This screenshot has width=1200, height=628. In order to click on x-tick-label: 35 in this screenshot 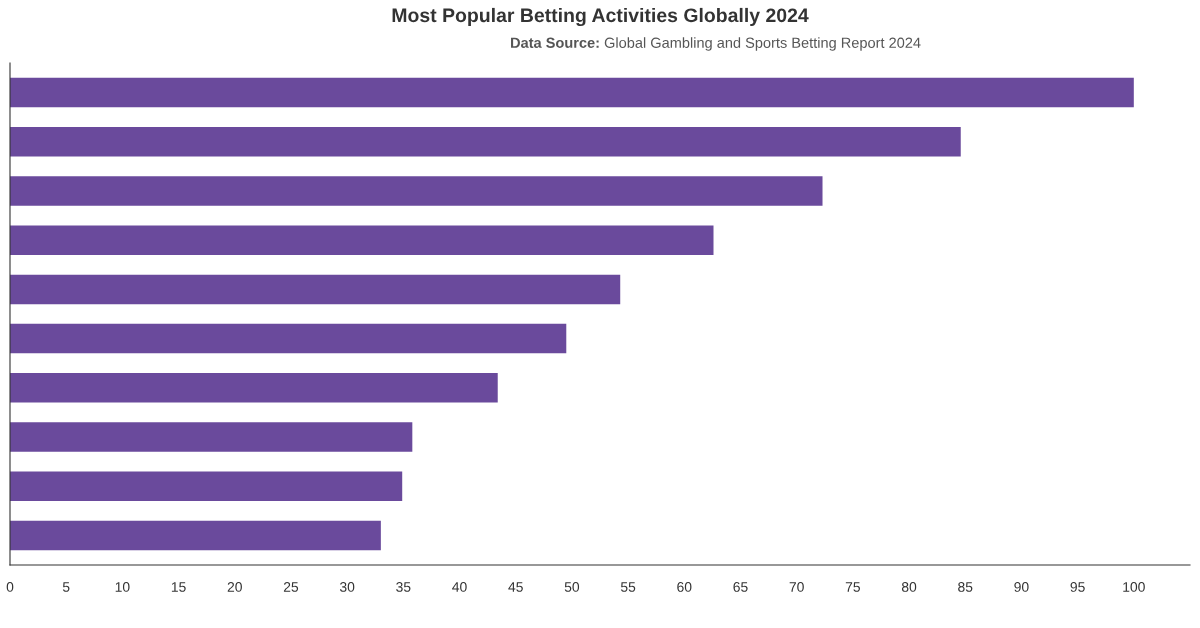, I will do `click(403, 587)`.